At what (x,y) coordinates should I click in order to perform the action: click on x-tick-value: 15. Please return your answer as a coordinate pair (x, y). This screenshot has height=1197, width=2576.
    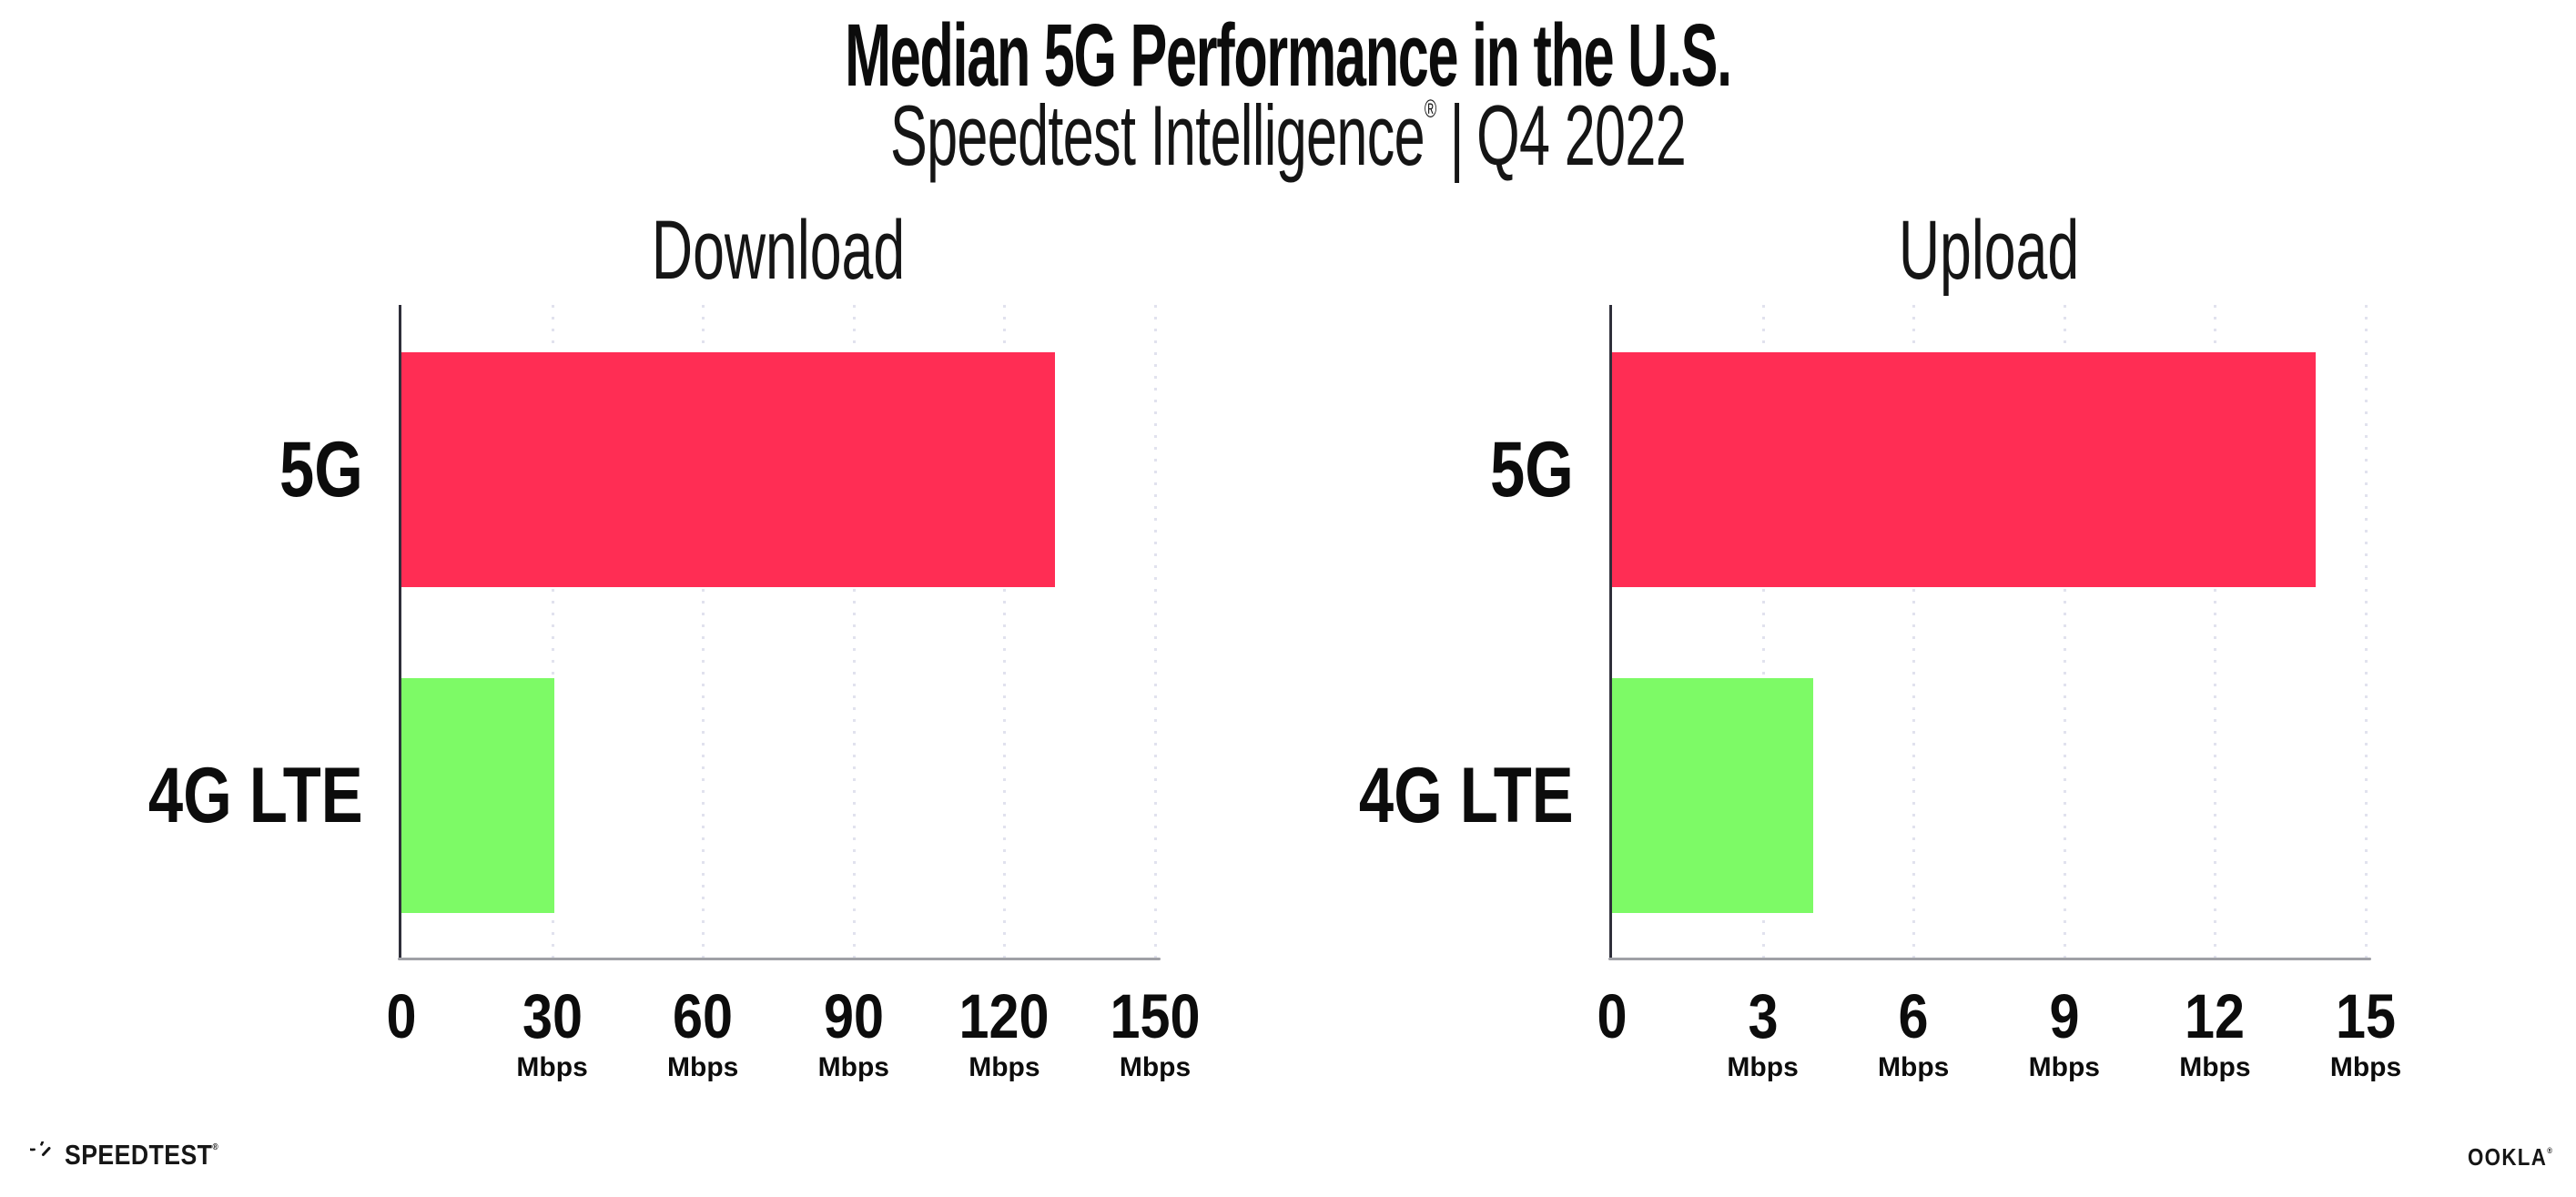
    Looking at the image, I should click on (2365, 1016).